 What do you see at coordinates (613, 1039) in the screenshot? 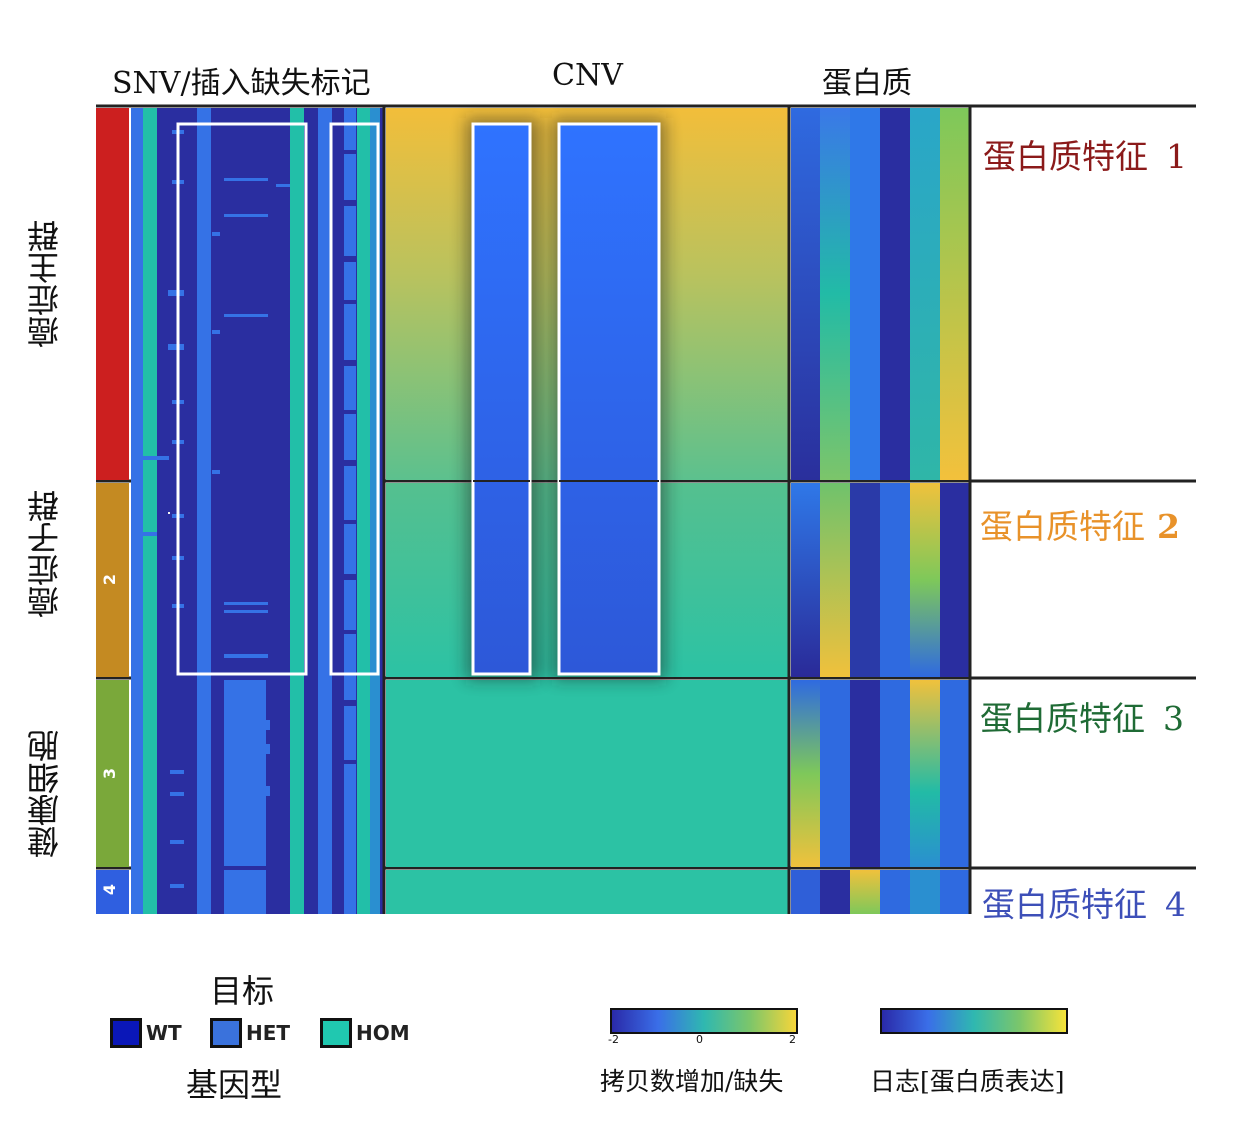
I see `cnv-tick-min: -2` at bounding box center [613, 1039].